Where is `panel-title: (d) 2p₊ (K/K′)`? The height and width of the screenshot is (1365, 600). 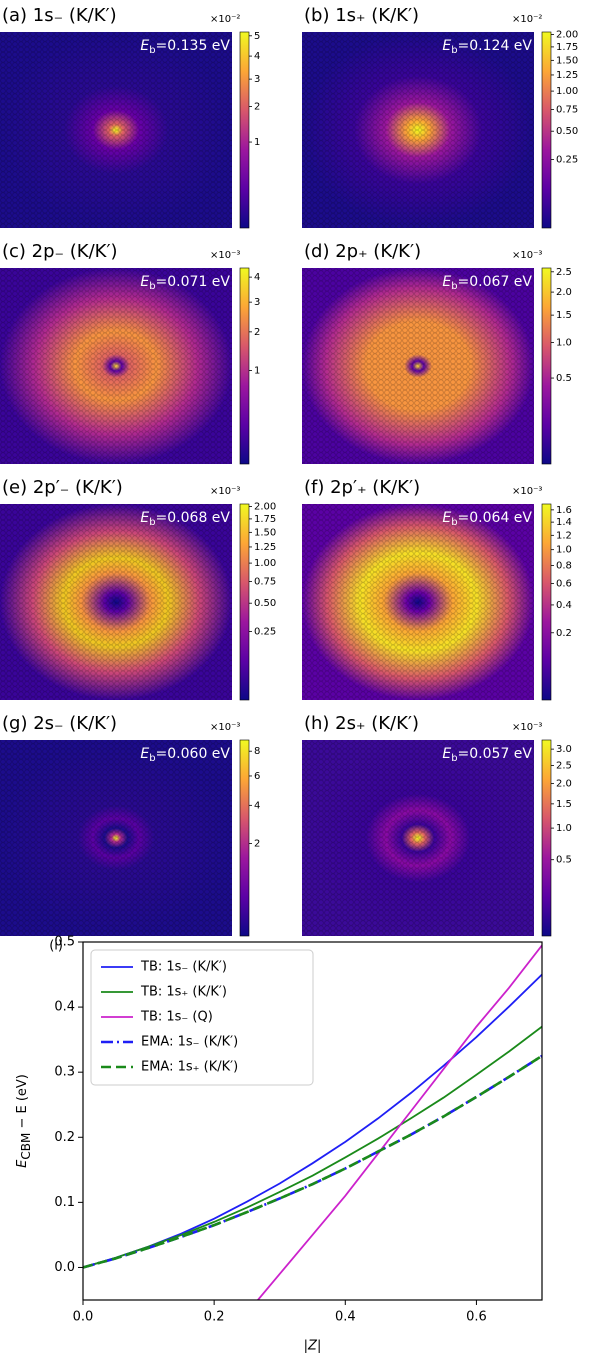
panel-title: (d) 2p₊ (K/K′) is located at coordinates (362, 251).